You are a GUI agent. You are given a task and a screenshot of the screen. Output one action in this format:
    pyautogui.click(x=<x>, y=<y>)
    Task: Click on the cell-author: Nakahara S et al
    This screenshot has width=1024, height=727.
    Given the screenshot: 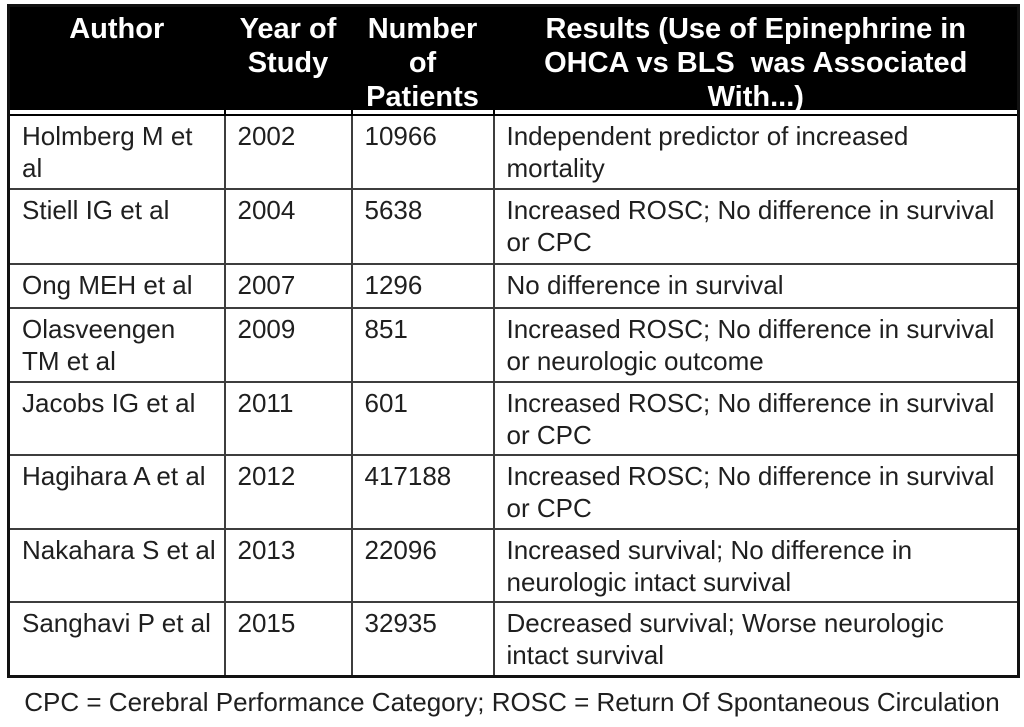 What is the action you would take?
    pyautogui.click(x=116, y=565)
    